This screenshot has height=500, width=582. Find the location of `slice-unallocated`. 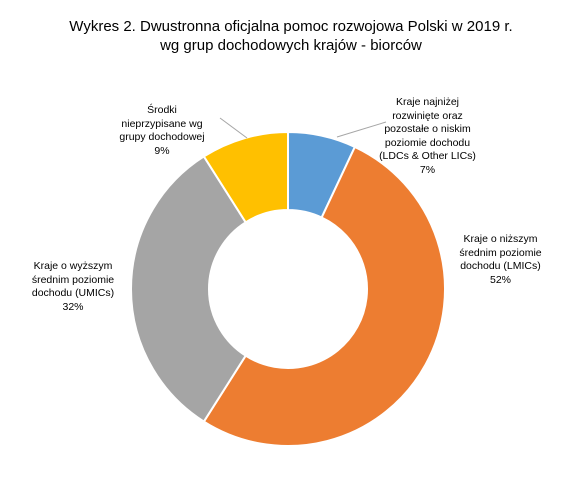

slice-unallocated is located at coordinates (245, 177).